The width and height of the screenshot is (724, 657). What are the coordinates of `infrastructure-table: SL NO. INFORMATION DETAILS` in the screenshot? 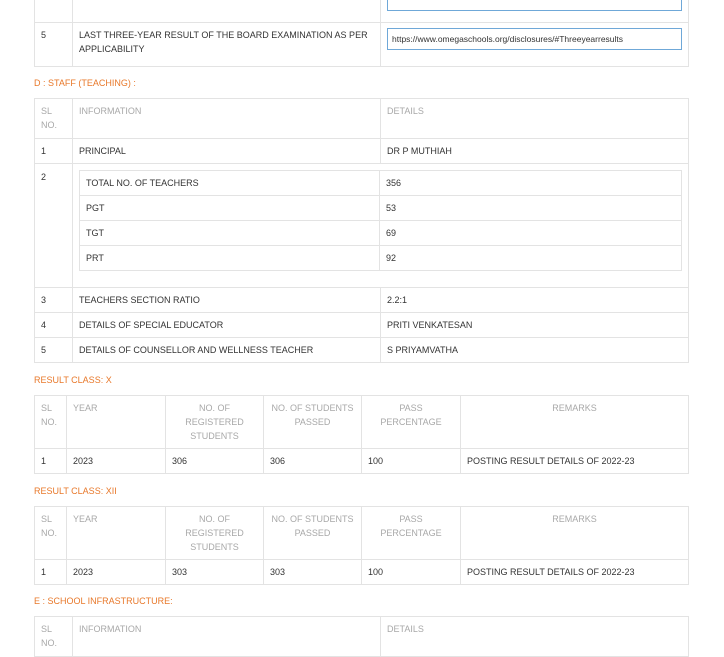 It's located at (361, 636).